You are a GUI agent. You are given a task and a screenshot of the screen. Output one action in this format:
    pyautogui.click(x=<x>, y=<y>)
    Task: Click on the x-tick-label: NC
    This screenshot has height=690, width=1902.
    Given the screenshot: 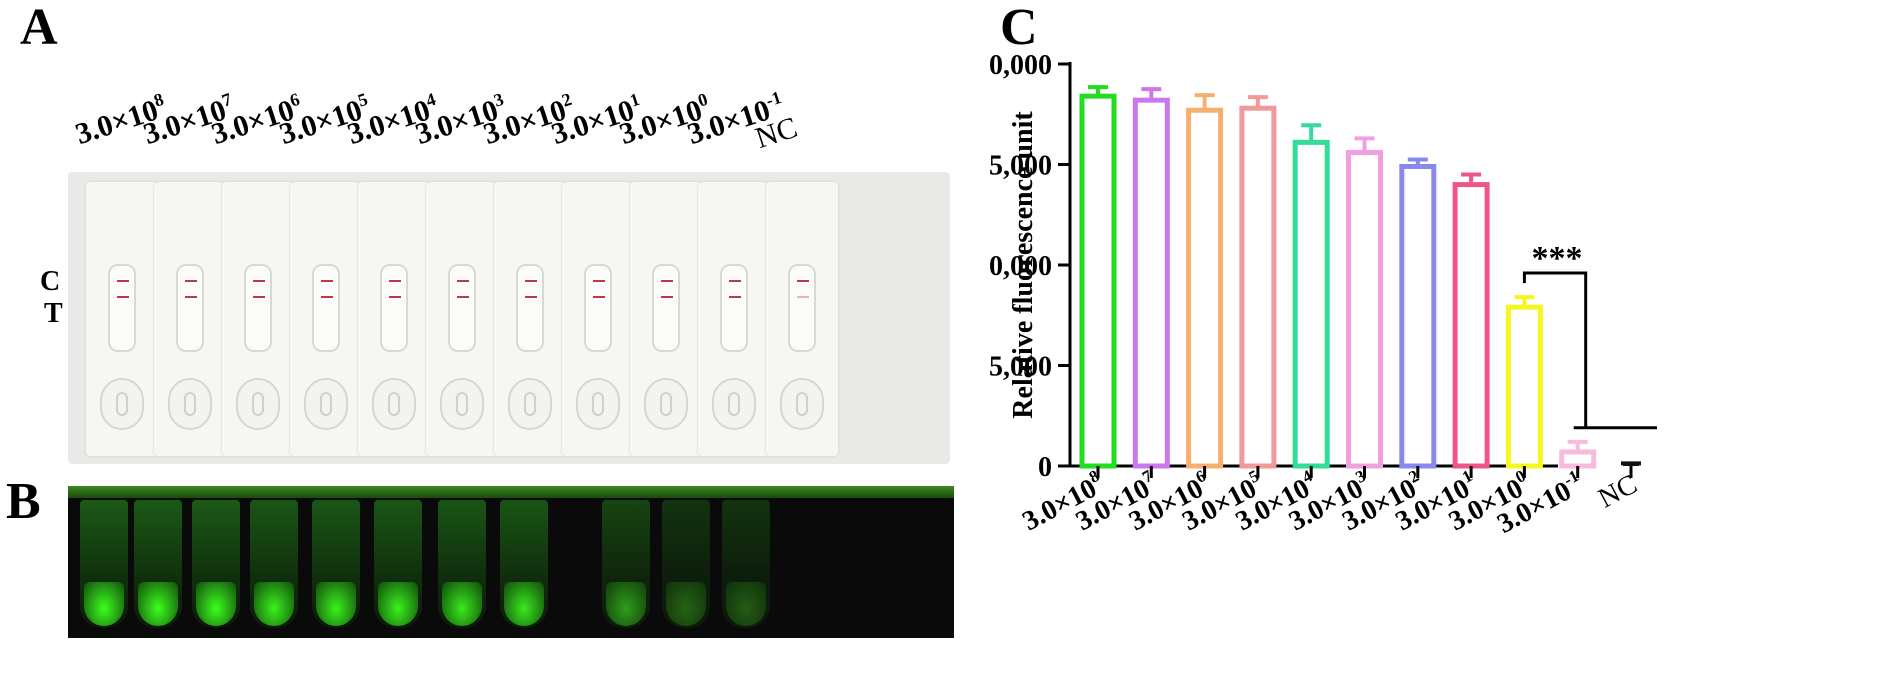 What is the action you would take?
    pyautogui.click(x=1617, y=492)
    